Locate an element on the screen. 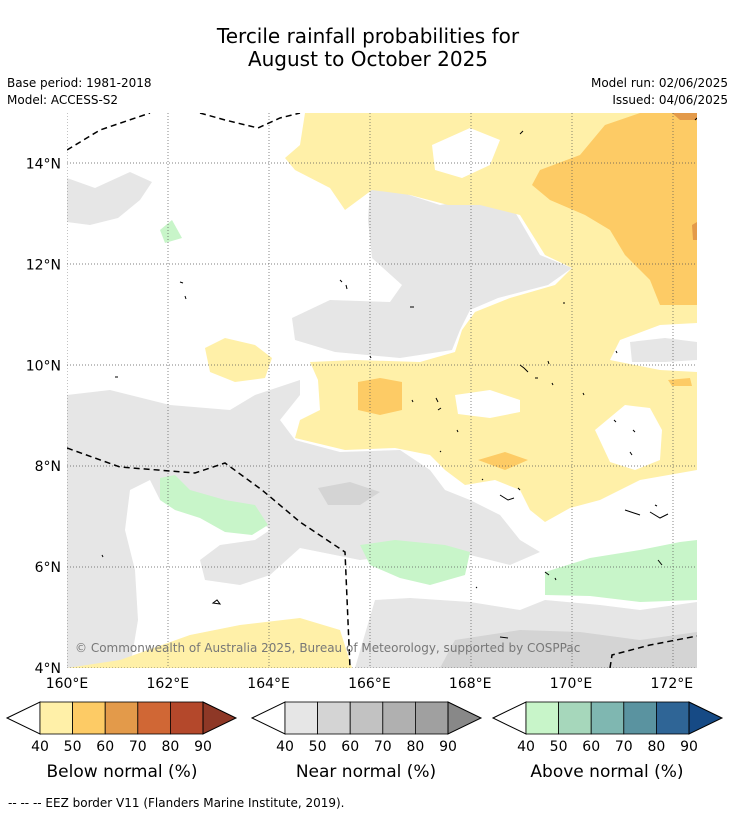 The width and height of the screenshot is (736, 816). y-tick-label: 10°N is located at coordinates (43, 366).